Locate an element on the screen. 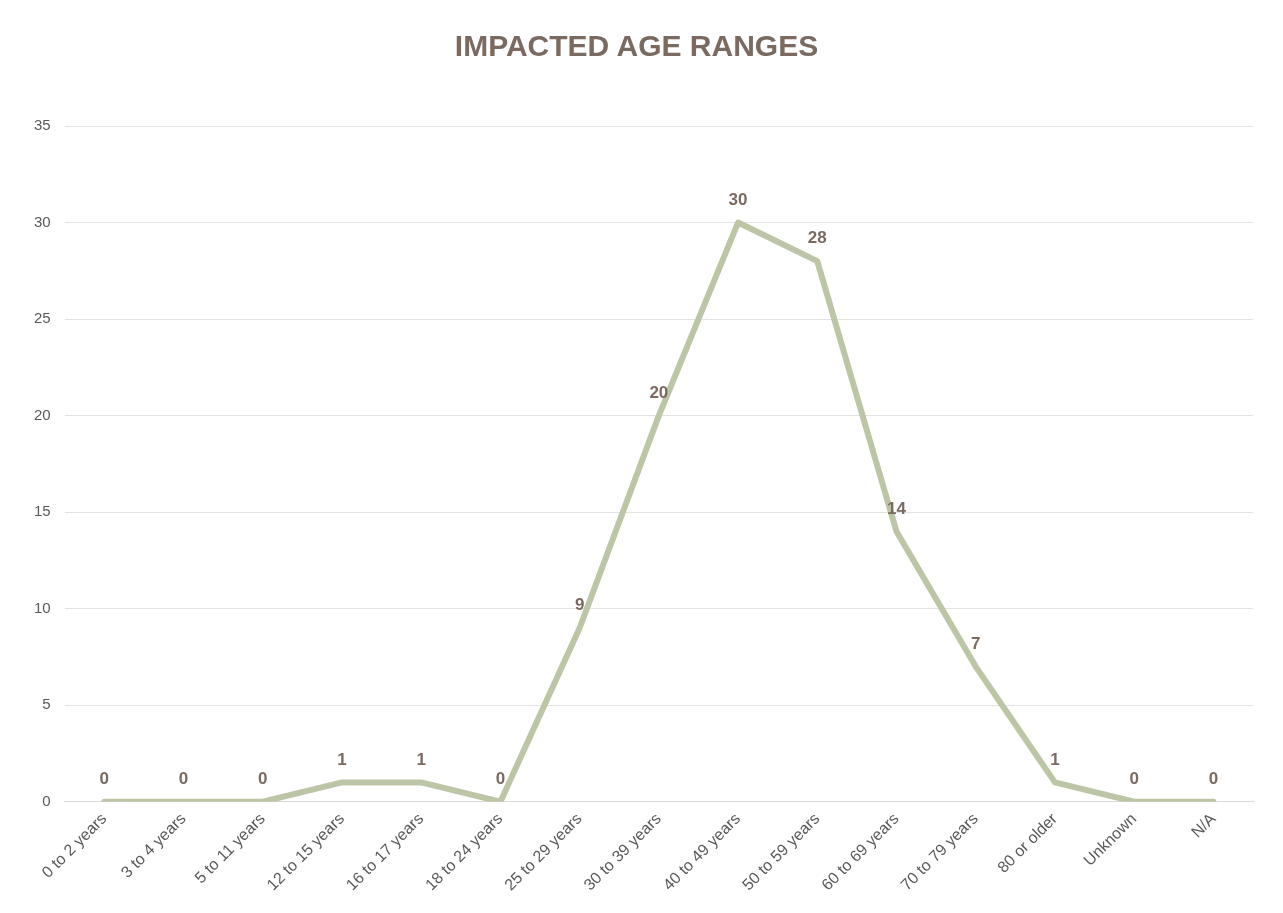 The image size is (1283, 913). data-label: 30 is located at coordinates (738, 199).